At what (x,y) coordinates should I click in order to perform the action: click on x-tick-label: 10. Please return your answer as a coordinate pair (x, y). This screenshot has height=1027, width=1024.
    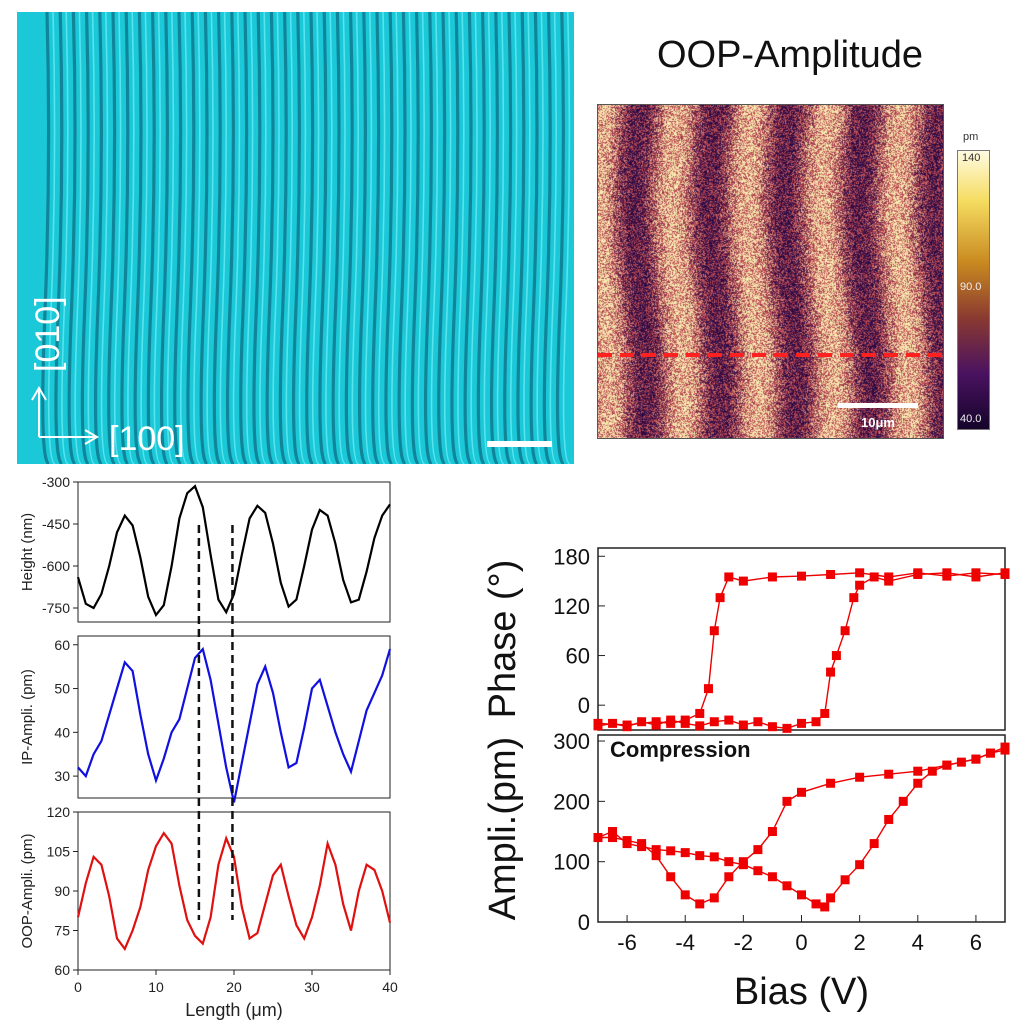
    Looking at the image, I should click on (156, 987).